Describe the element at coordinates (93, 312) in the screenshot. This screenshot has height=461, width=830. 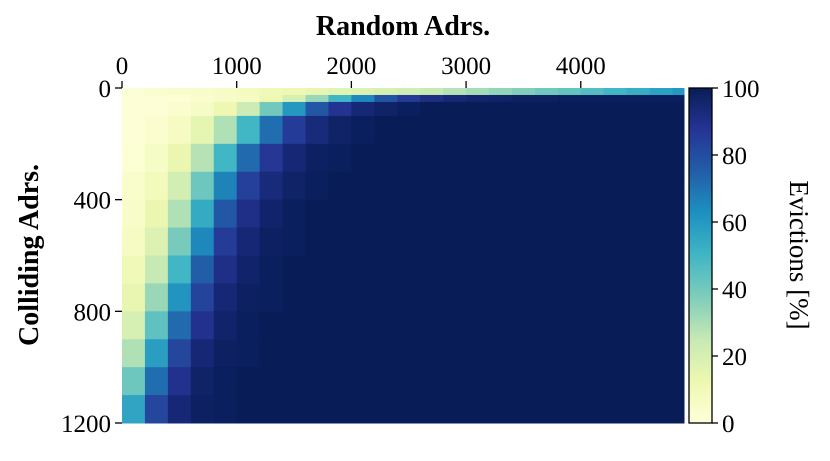
I see `y-tick-label: 800` at that location.